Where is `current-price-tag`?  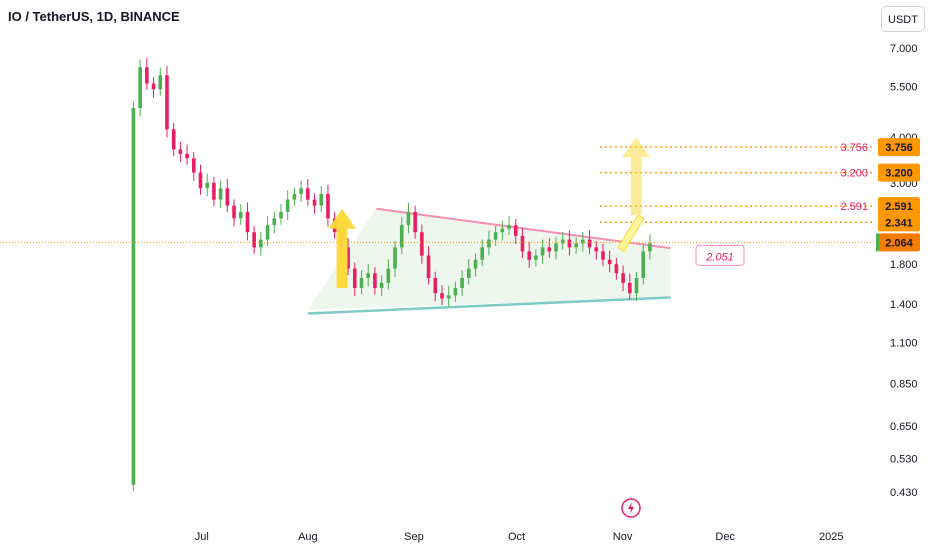
current-price-tag is located at coordinates (899, 242).